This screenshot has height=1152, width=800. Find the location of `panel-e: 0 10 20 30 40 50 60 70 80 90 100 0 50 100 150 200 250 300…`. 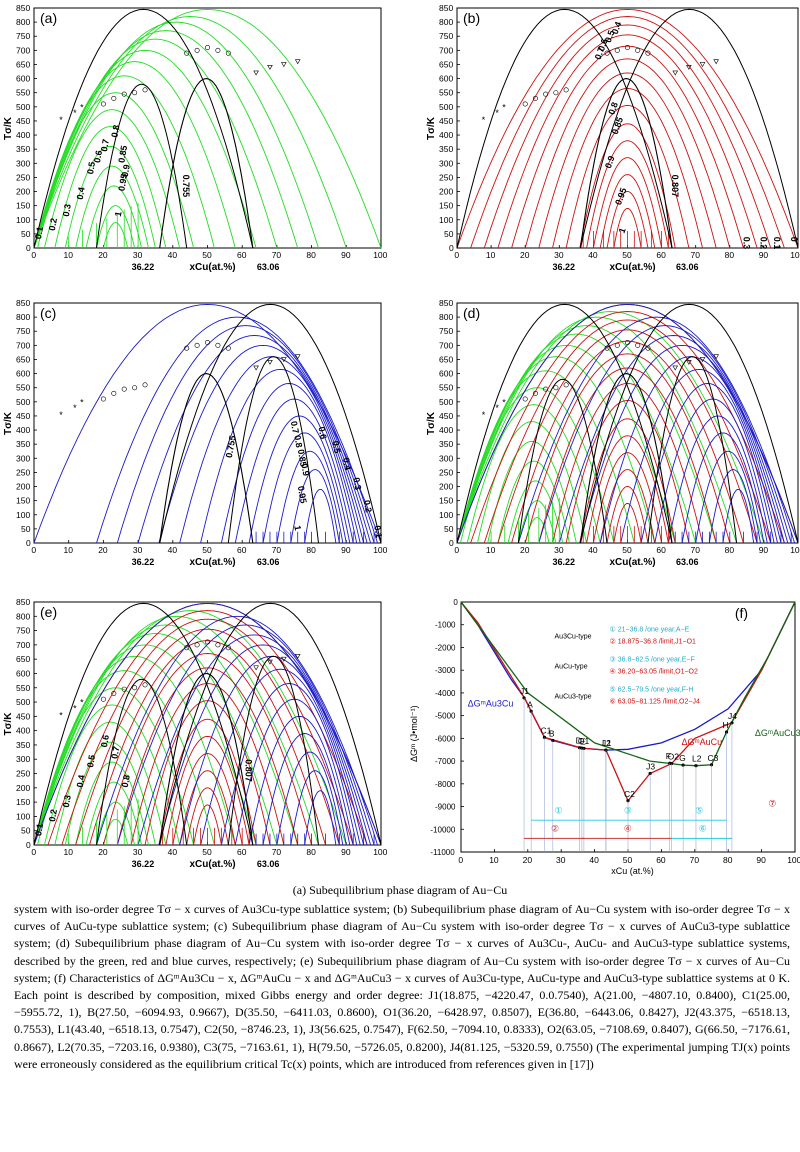

panel-e: 0 10 20 30 40 50 60 70 80 90 100 0 50 100 150 200 250 300… is located at coordinates (195, 733).